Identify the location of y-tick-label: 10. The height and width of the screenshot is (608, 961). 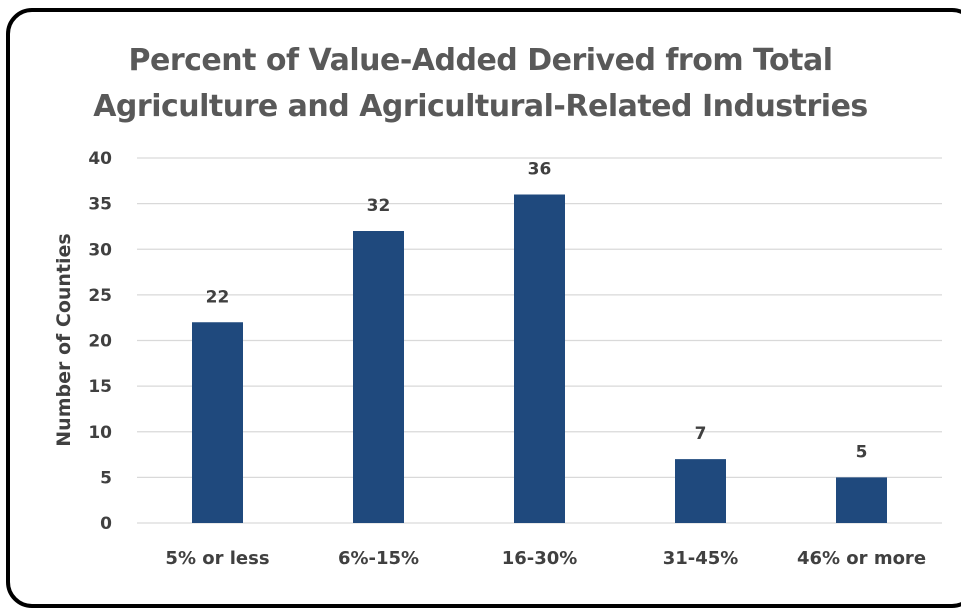
(100, 433).